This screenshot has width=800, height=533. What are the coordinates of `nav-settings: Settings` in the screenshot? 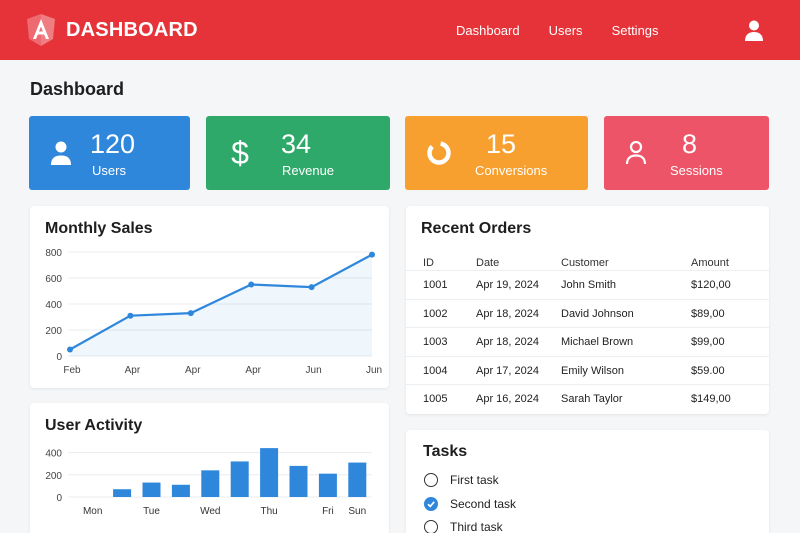 It's located at (635, 30).